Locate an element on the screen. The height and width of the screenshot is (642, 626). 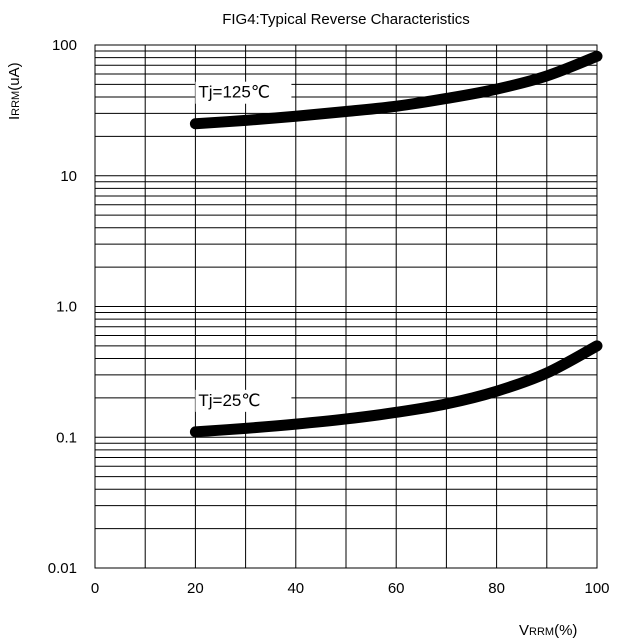
x-tick-label: 60 is located at coordinates (396, 588).